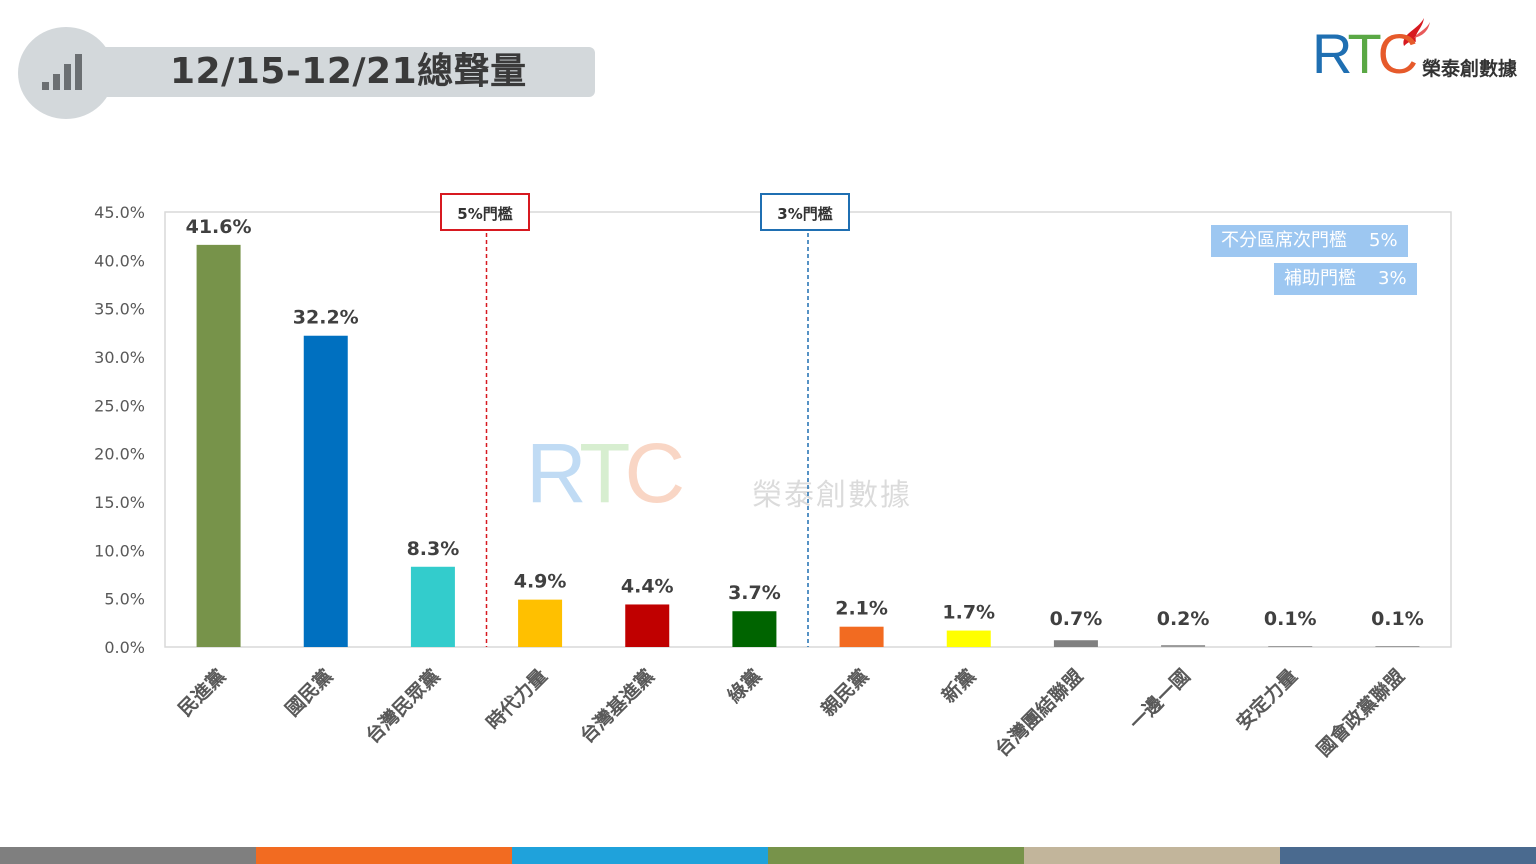  Describe the element at coordinates (119, 212) in the screenshot. I see `y-tick-label: 45.0%` at that location.